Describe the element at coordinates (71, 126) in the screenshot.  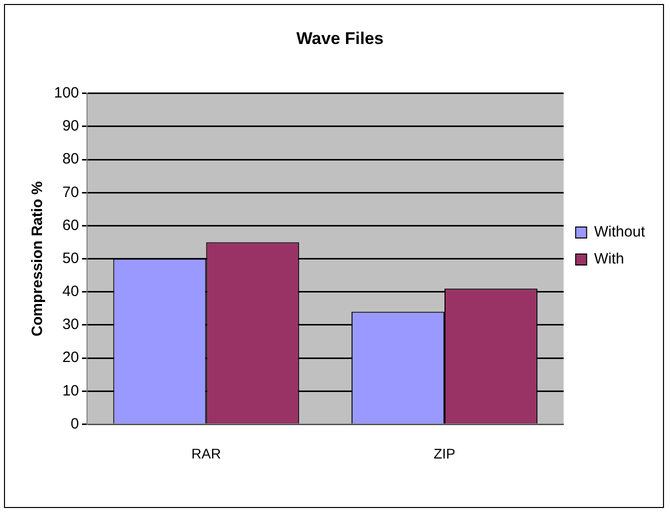
I see `y-tick-label: 90` at that location.